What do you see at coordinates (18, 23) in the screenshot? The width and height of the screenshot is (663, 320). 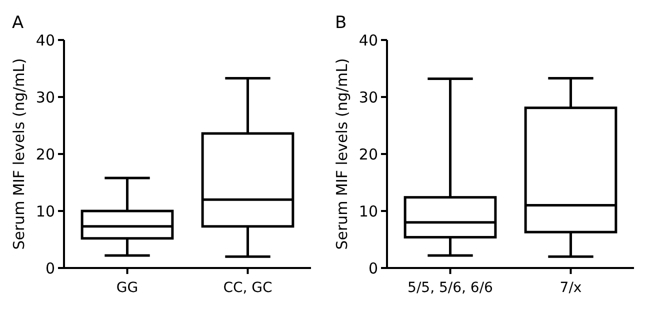 I see `chart-title: A` at bounding box center [18, 23].